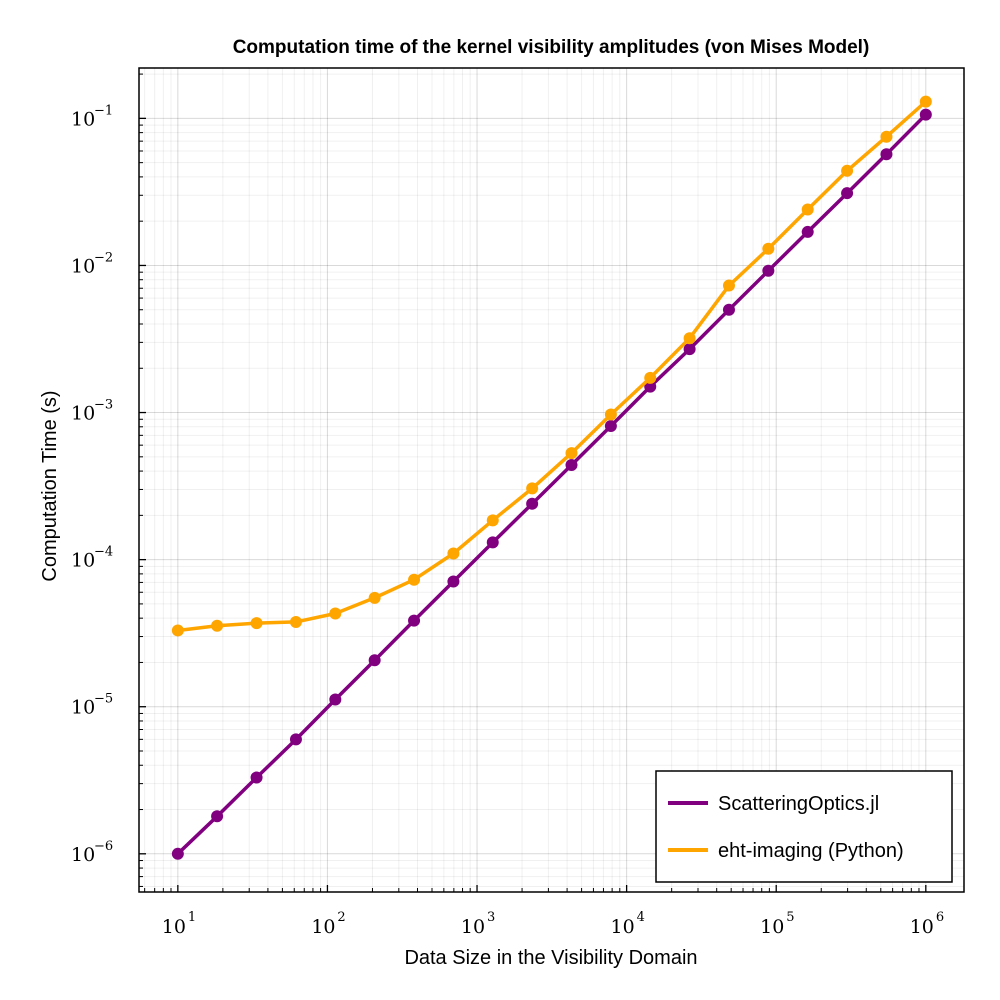 This screenshot has height=1000, width=1000. I want to click on y-tick-exponent: −5, so click(103, 699).